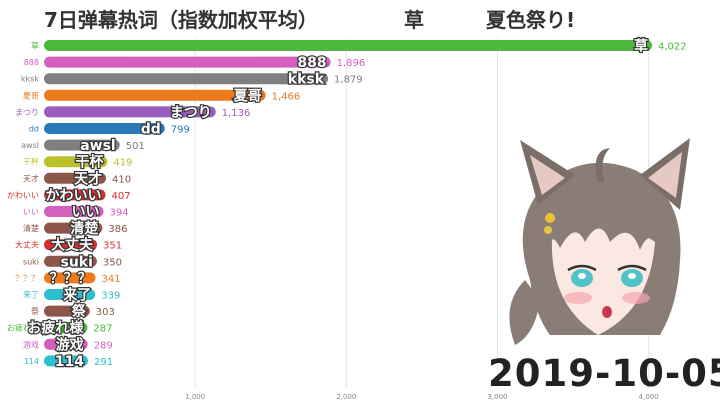 This screenshot has height=405, width=720. Describe the element at coordinates (31, 62) in the screenshot. I see `category-label: 888` at that location.